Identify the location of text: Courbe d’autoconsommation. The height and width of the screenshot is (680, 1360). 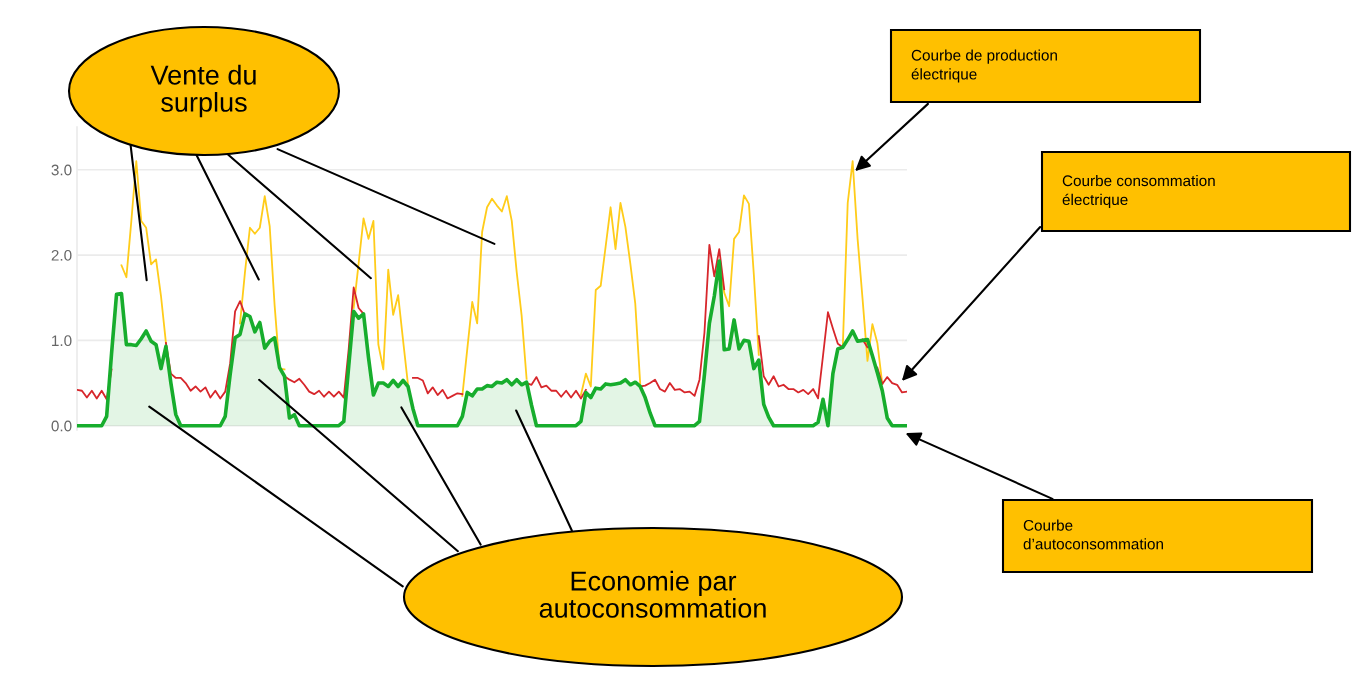
(1093, 534).